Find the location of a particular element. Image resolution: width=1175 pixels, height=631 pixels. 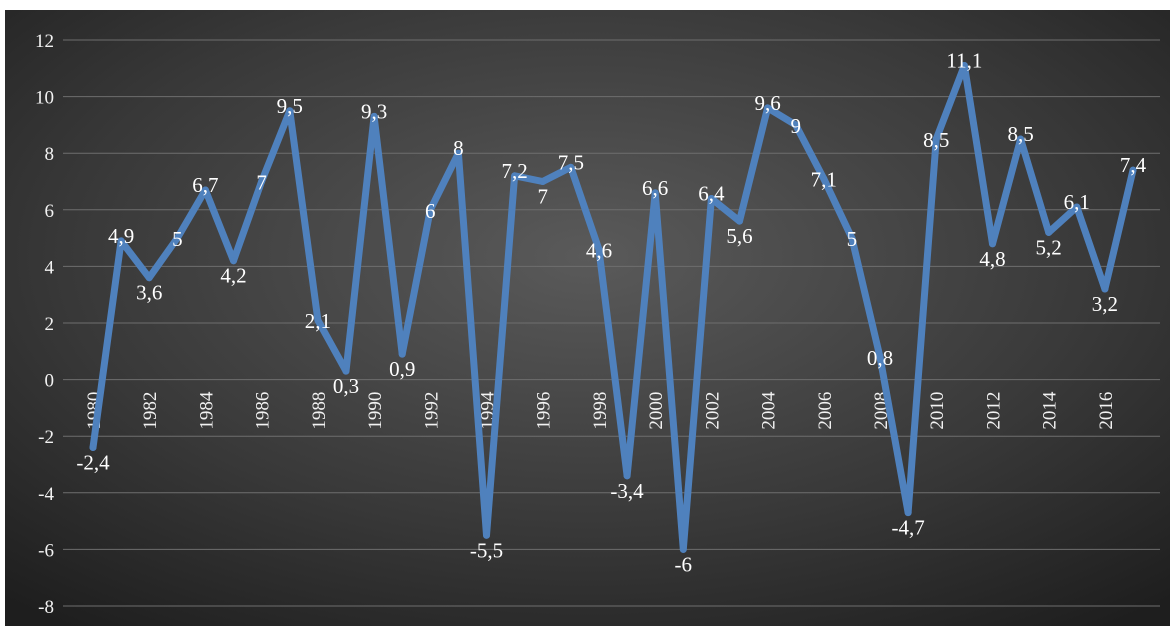

data-label: 7,5 is located at coordinates (571, 162).